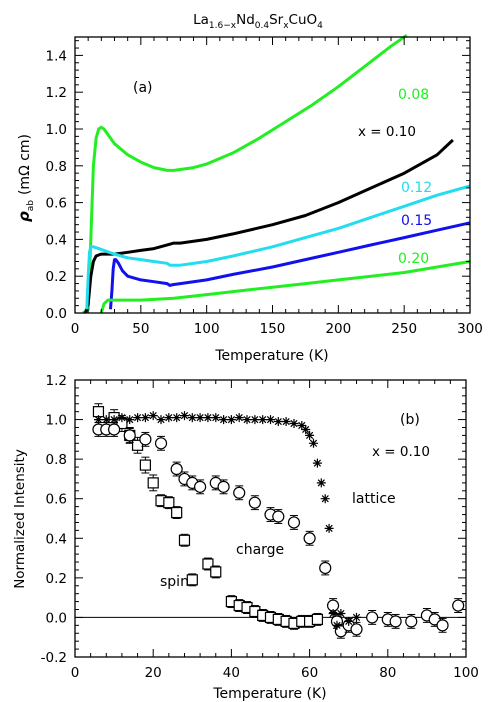  Describe the element at coordinates (262, 26) in the screenshot. I see `title-sub-2: 0.4` at that location.